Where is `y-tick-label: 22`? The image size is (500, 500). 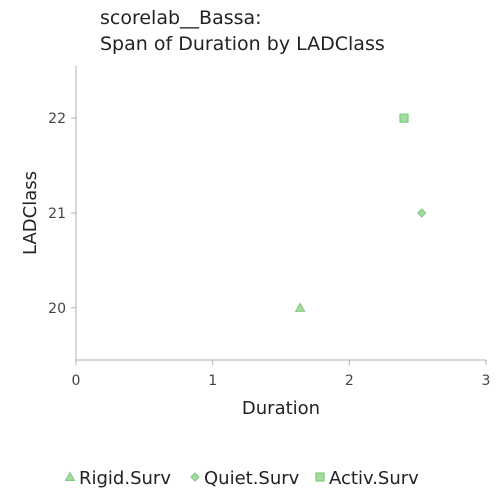
y-tick-label: 22 is located at coordinates (57, 119).